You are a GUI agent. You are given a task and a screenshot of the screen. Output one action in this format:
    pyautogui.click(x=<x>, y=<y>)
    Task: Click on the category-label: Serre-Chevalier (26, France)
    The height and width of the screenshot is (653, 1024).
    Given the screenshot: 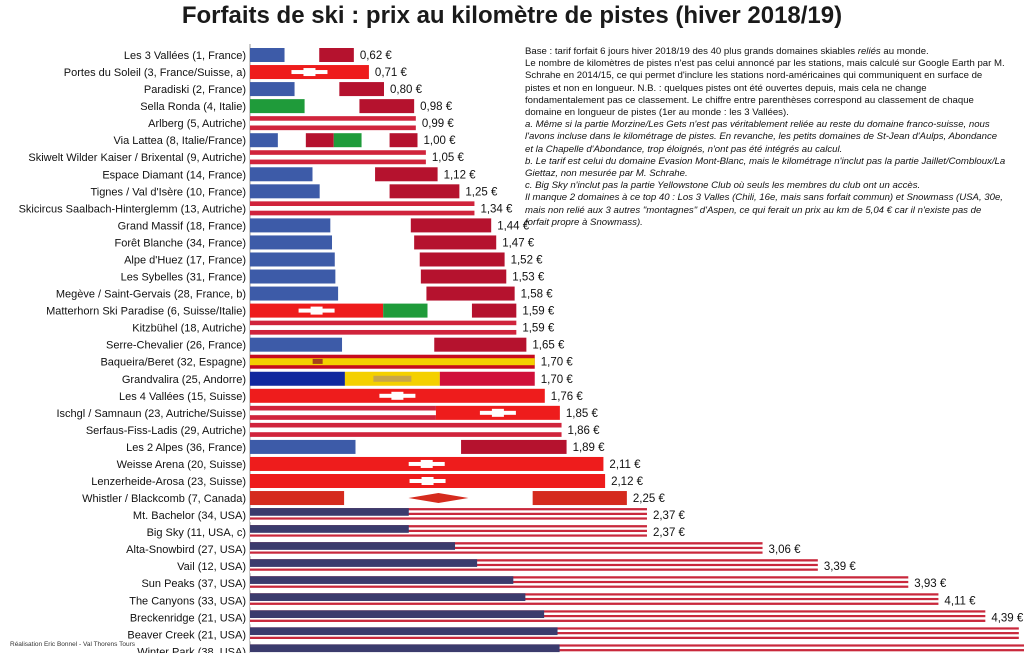 What is the action you would take?
    pyautogui.click(x=176, y=346)
    